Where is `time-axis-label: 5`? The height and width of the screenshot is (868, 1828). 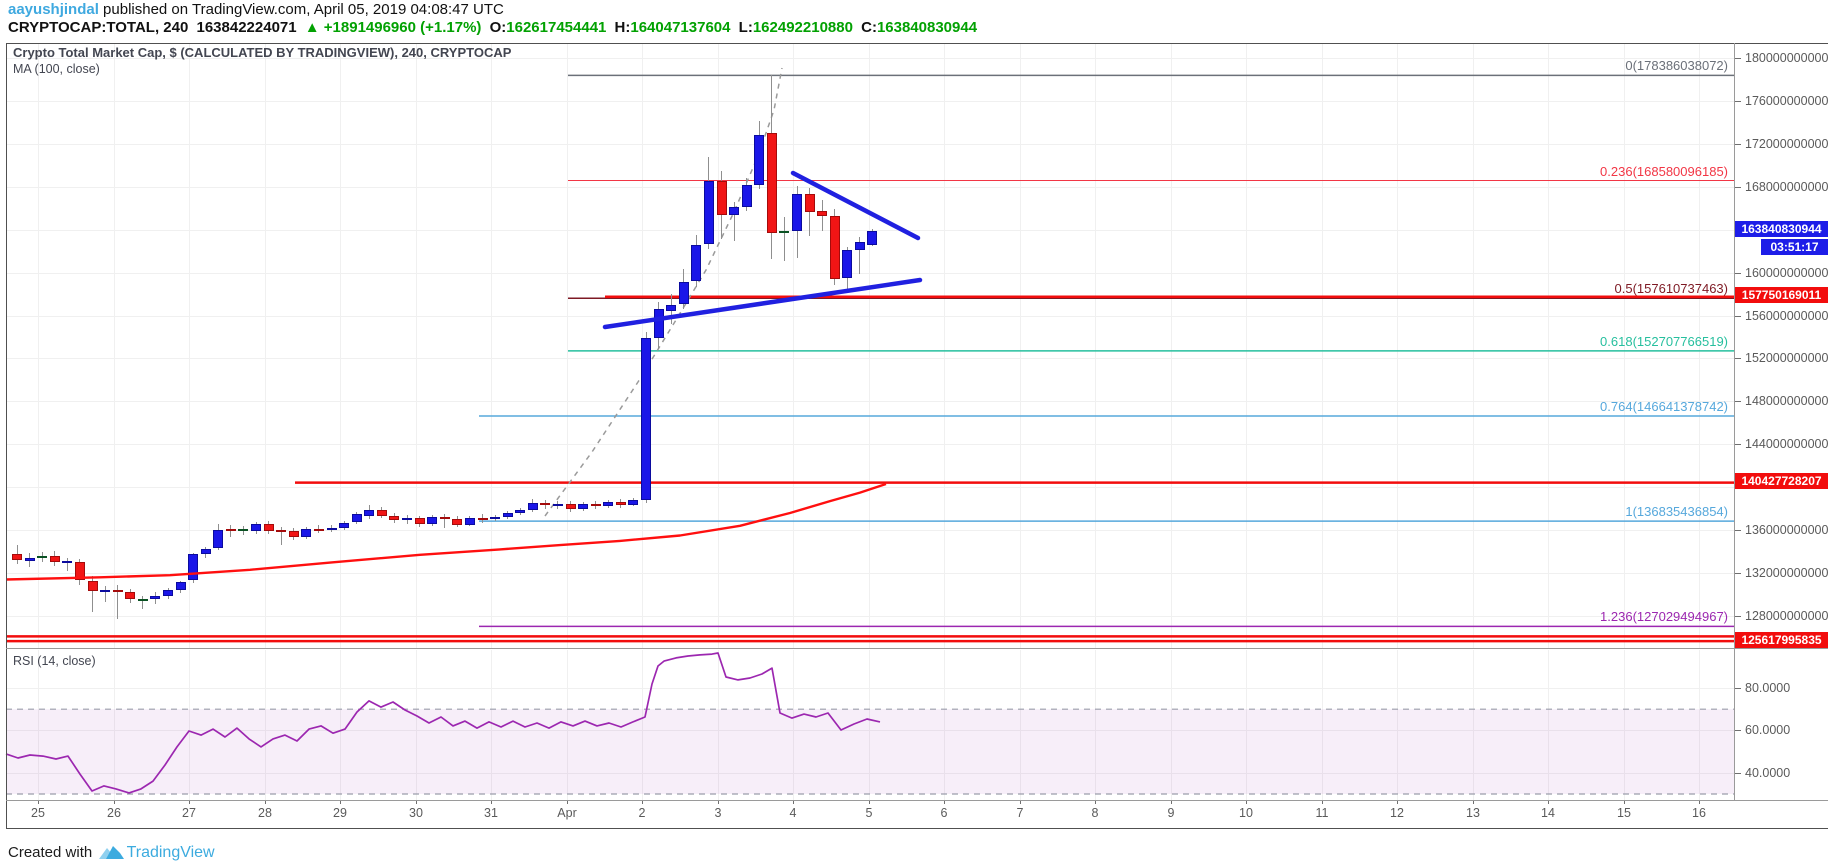 time-axis-label: 5 is located at coordinates (869, 813).